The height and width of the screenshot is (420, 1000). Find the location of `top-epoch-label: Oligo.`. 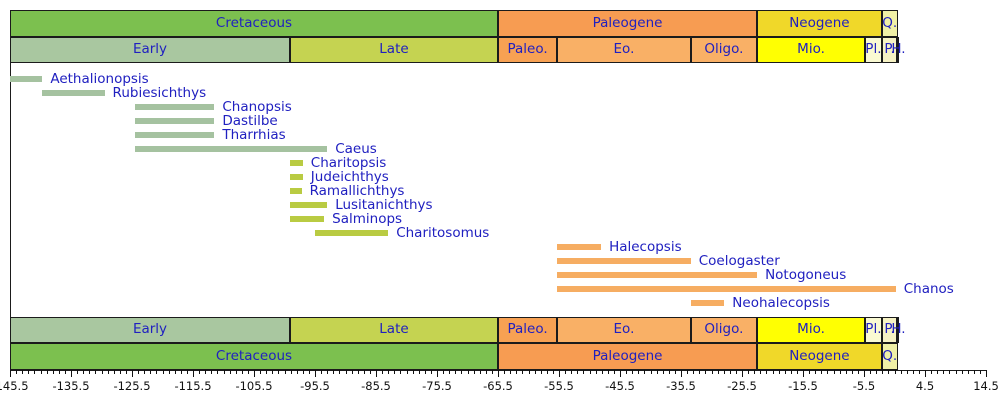

top-epoch-label: Oligo. is located at coordinates (724, 49).